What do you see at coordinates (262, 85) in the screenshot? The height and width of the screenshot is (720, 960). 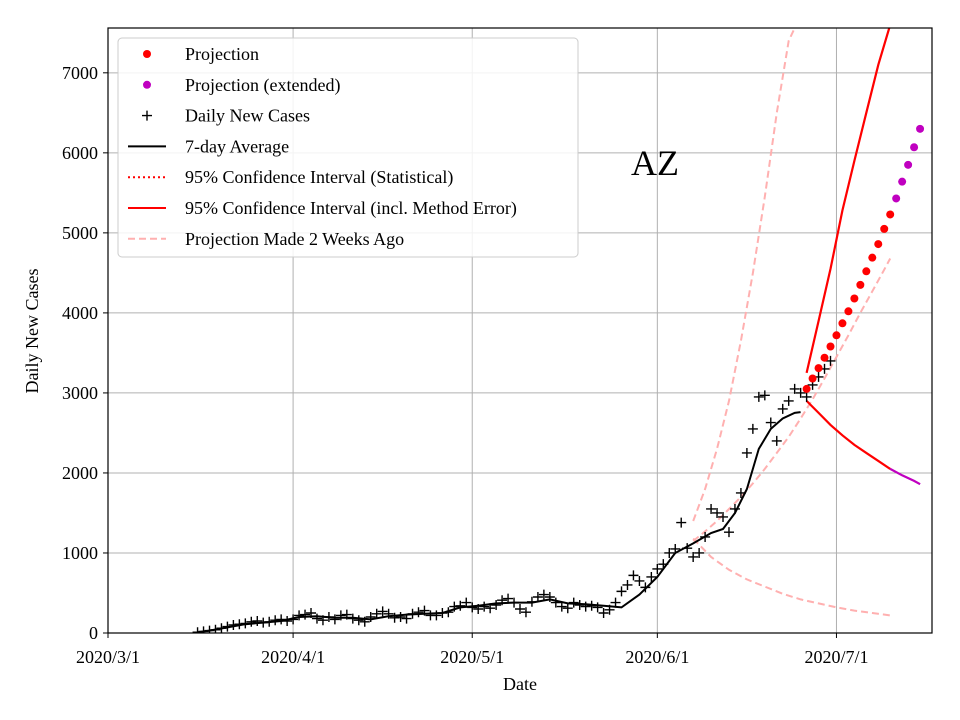 I see `legend-label: Projection (extended)` at bounding box center [262, 85].